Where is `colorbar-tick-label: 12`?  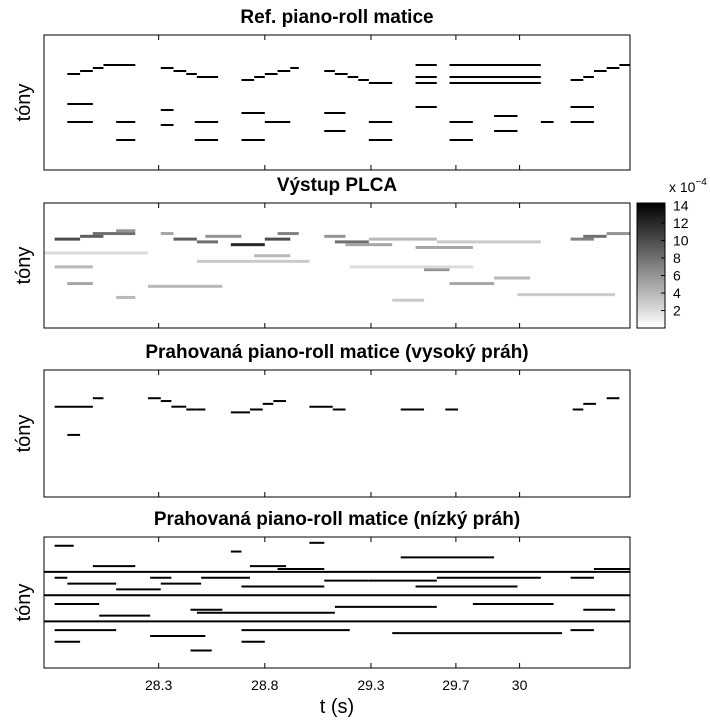 colorbar-tick-label: 12 is located at coordinates (681, 223).